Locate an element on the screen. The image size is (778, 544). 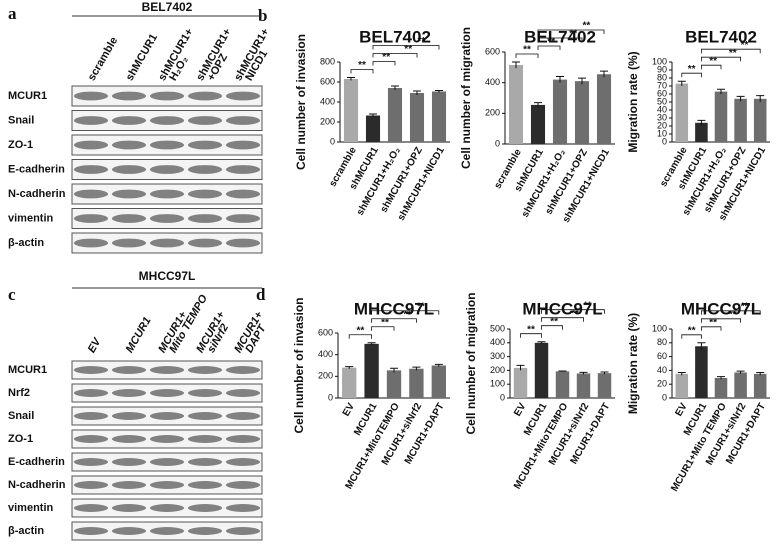
y-tick-label: 20 is located at coordinates (662, 125).